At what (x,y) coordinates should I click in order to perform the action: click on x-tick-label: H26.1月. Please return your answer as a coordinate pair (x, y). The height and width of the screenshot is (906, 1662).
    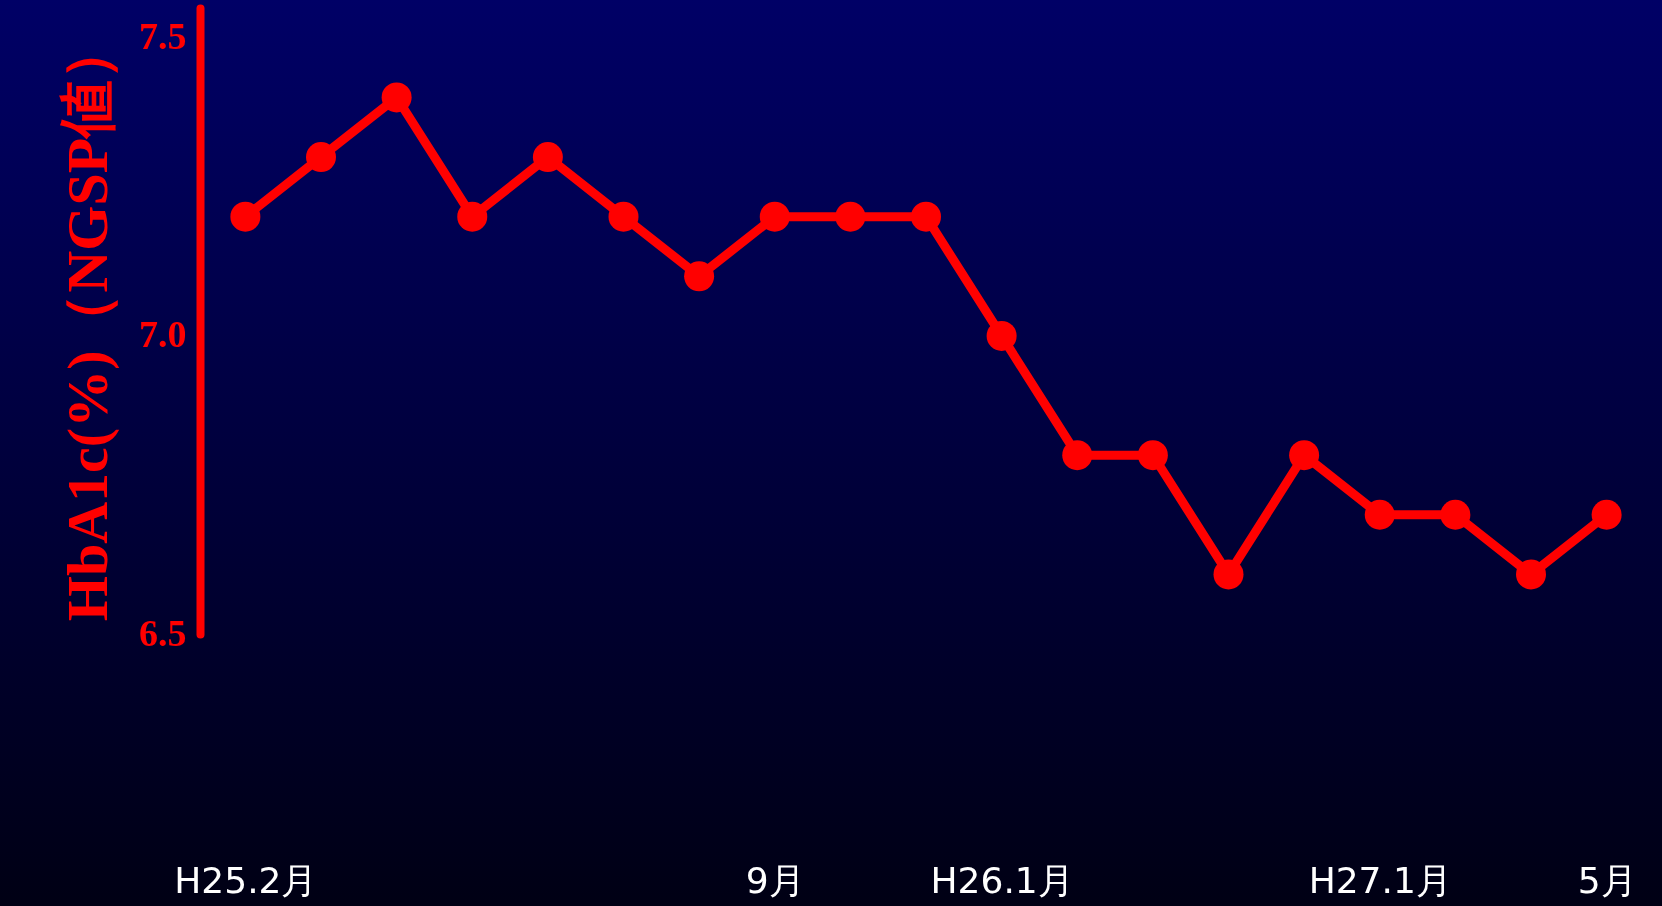
    Looking at the image, I should click on (1002, 880).